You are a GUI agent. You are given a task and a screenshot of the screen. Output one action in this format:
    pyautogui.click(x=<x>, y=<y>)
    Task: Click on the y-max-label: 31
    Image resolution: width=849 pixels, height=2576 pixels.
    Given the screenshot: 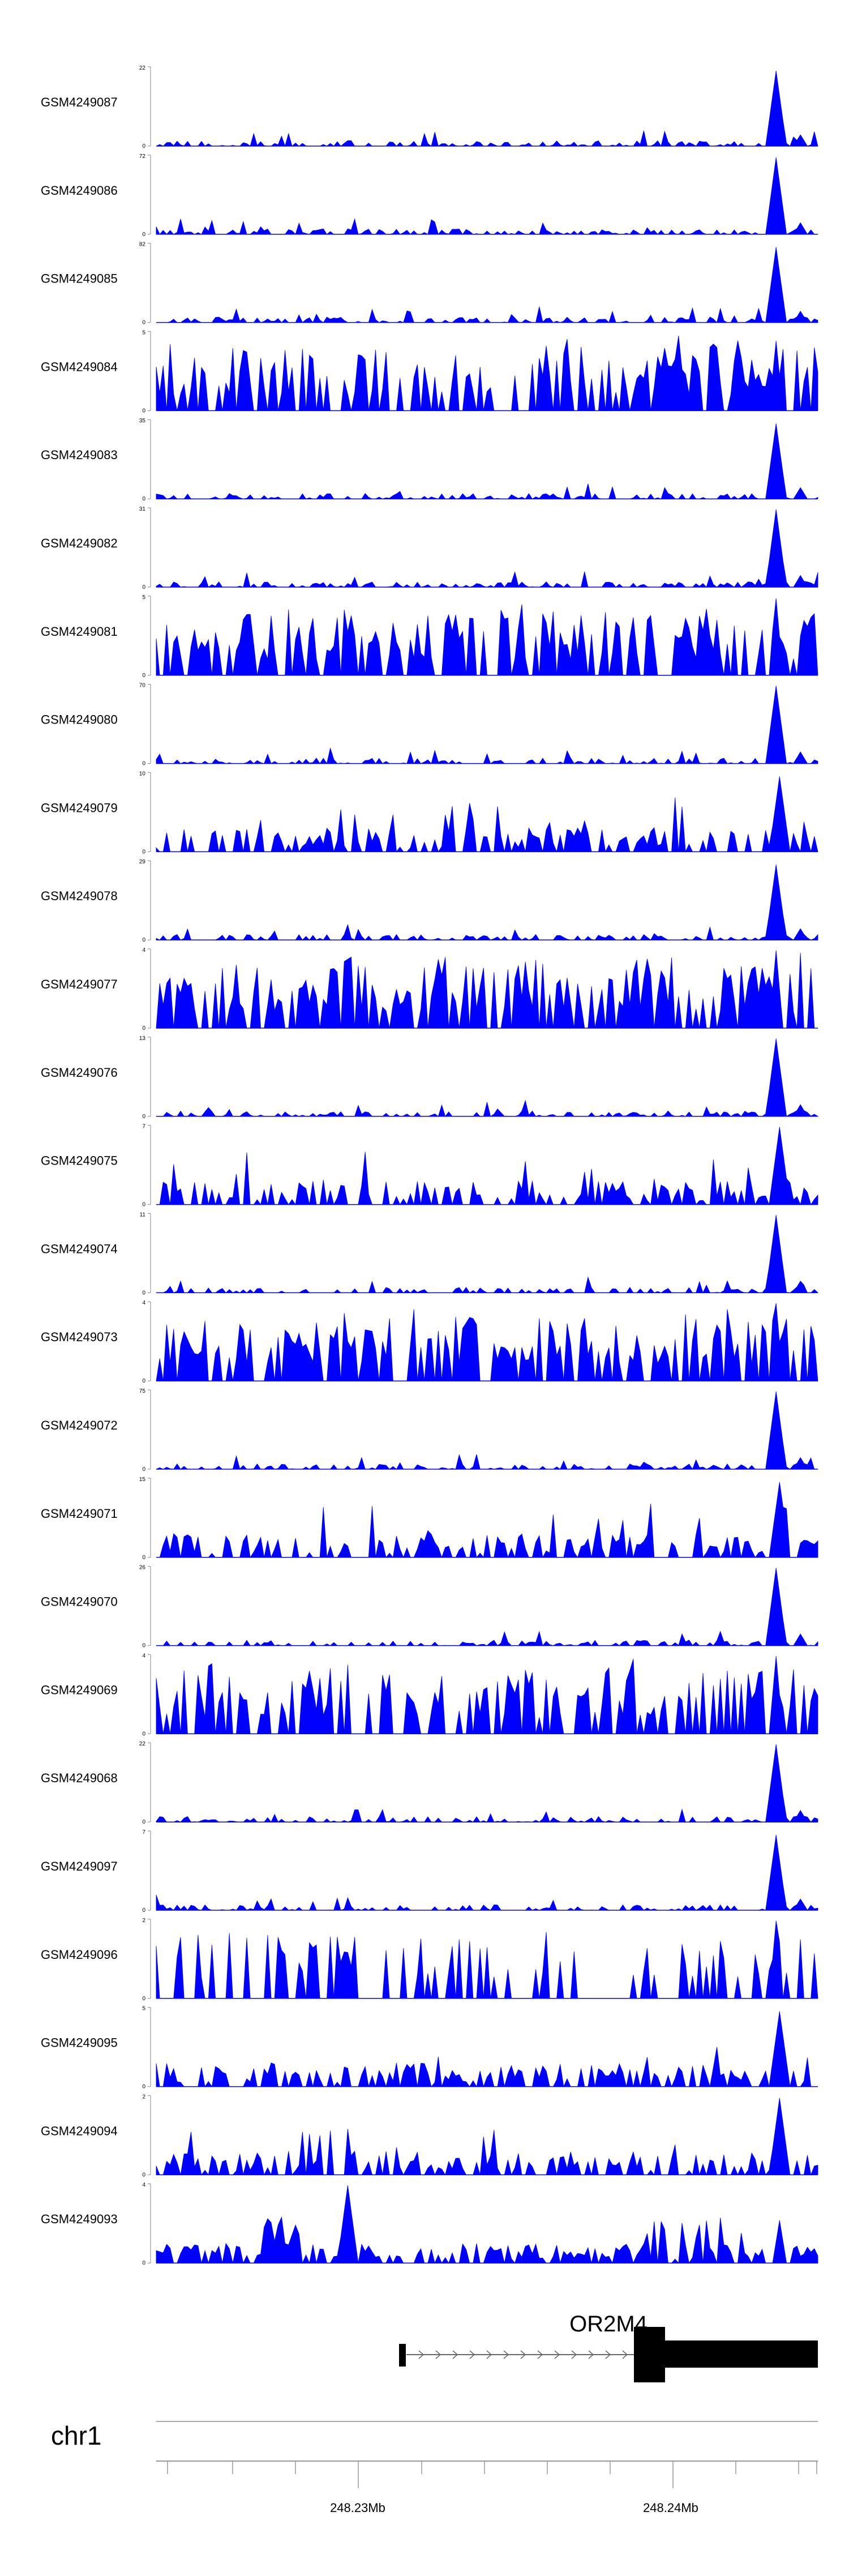 What is the action you would take?
    pyautogui.click(x=142, y=509)
    